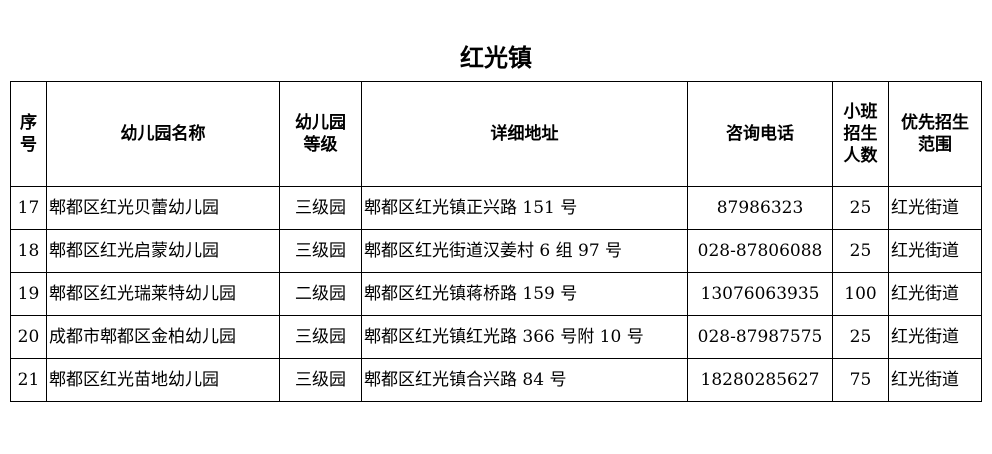 This screenshot has height=454, width=992. What do you see at coordinates (524, 337) in the screenshot?
I see `cell-address: 郫都区红光镇红光路 366 号附 10 号` at bounding box center [524, 337].